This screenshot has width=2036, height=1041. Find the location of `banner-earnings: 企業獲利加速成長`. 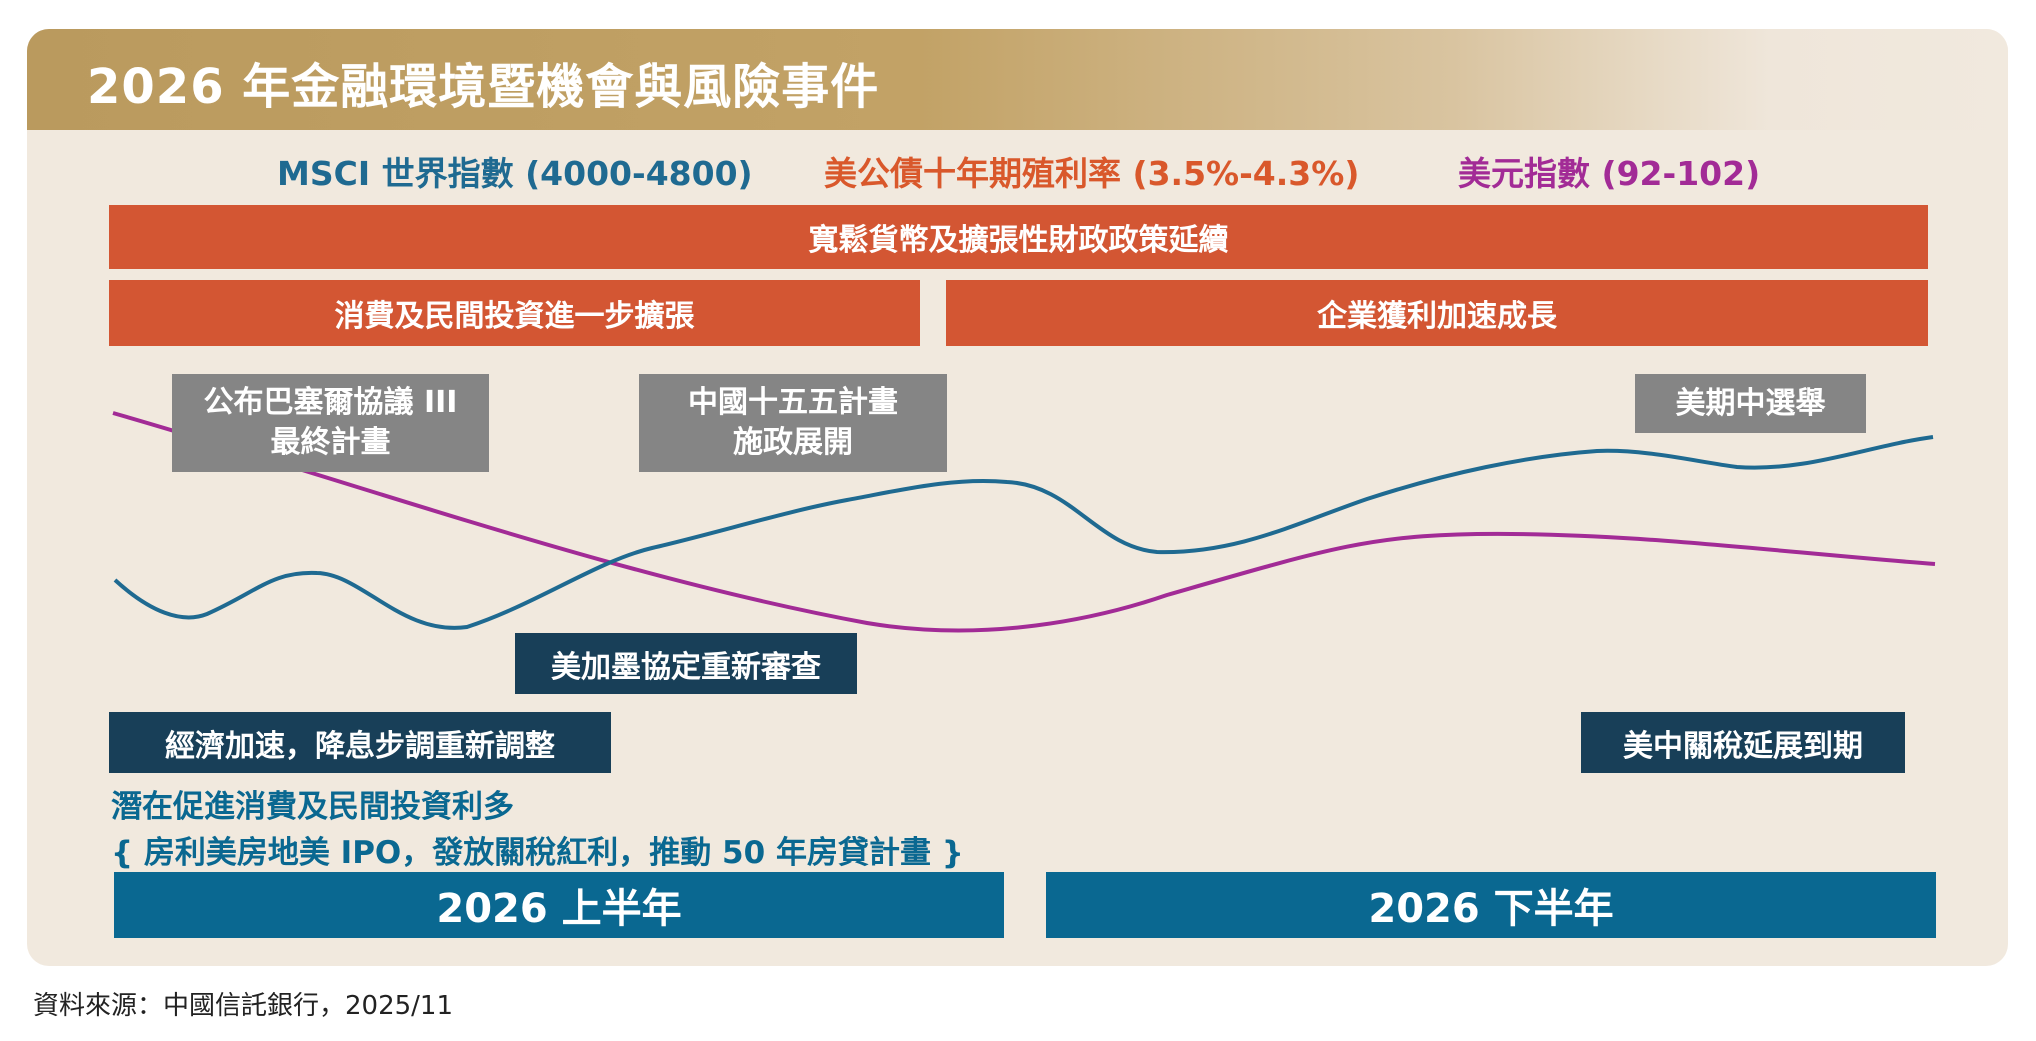

banner-earnings: 企業獲利加速成長 is located at coordinates (1437, 313).